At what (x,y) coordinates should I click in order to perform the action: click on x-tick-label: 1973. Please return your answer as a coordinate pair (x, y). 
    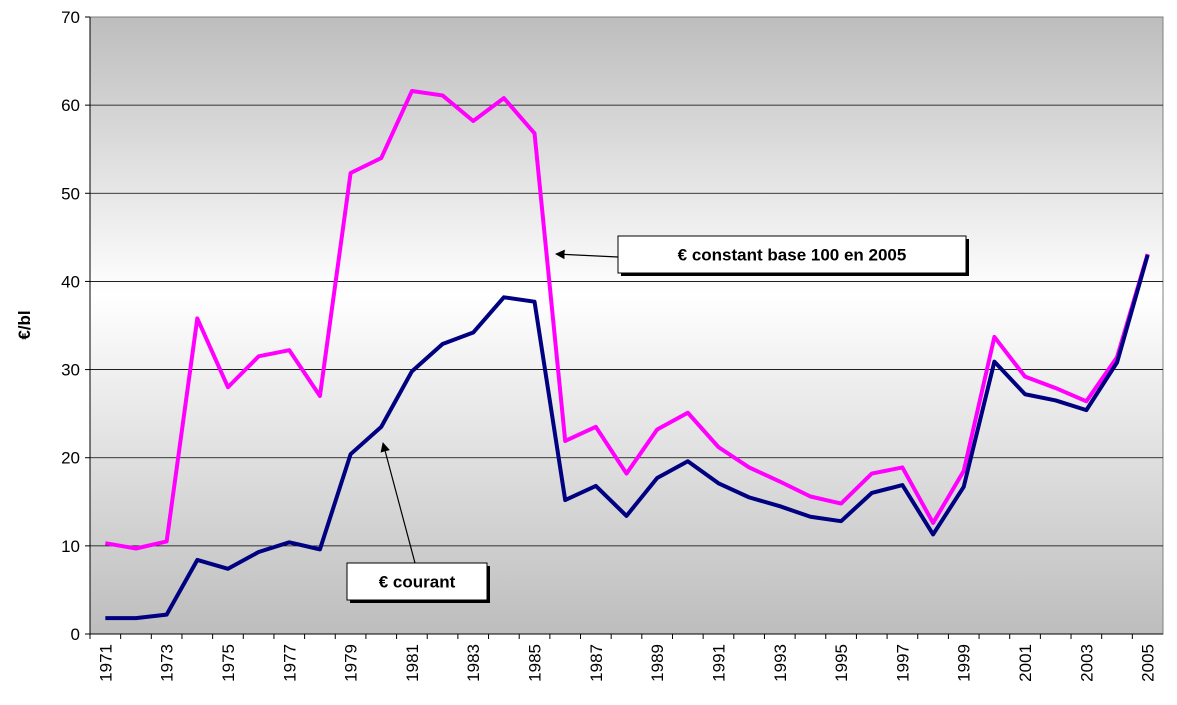
    Looking at the image, I should click on (167, 663).